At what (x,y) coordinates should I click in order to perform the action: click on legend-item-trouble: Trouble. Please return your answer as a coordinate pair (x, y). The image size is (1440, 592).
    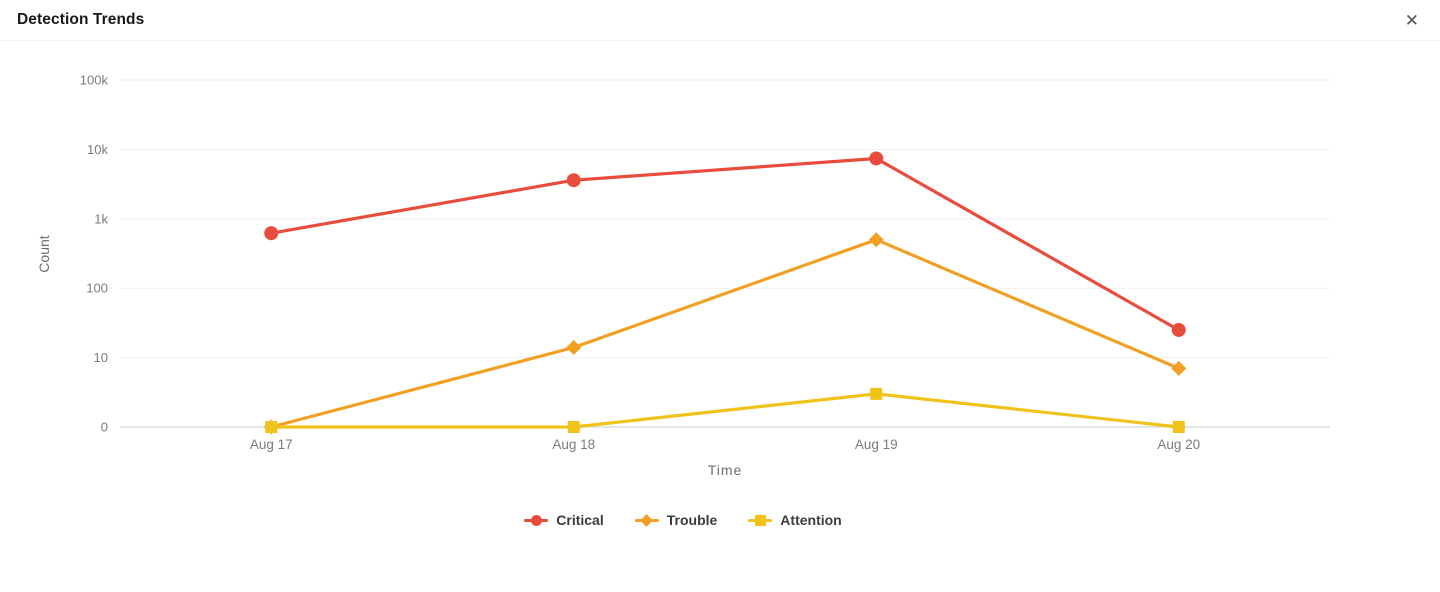
    Looking at the image, I should click on (676, 520).